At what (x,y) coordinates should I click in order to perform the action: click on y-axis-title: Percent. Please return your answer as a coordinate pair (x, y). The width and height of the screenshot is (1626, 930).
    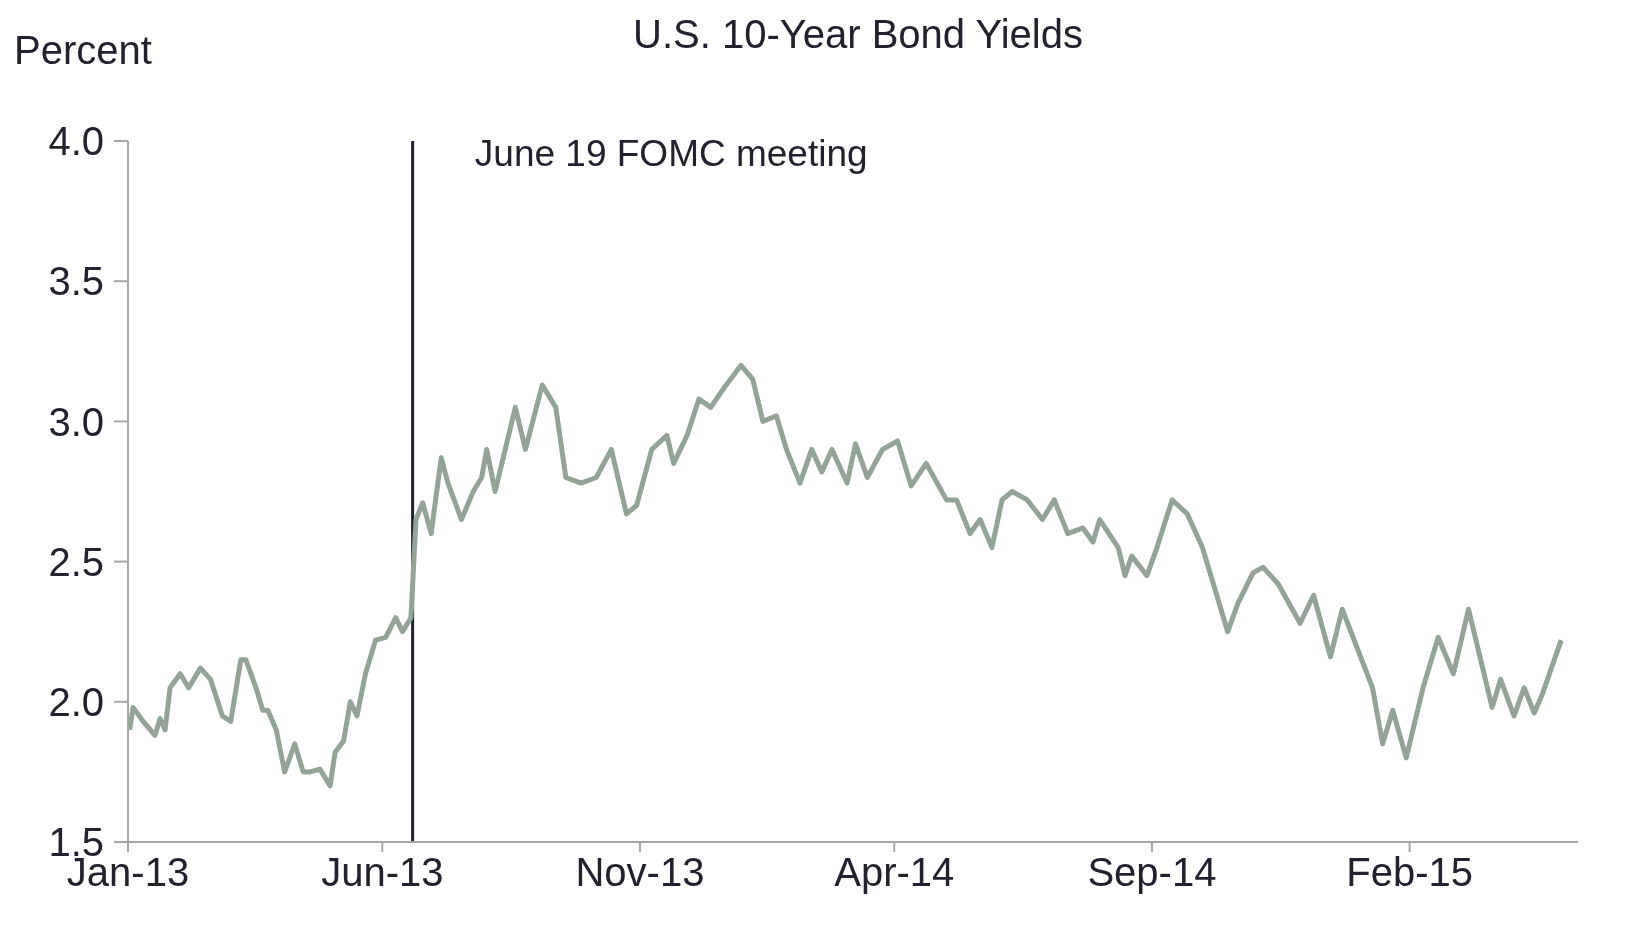
    Looking at the image, I should click on (83, 50).